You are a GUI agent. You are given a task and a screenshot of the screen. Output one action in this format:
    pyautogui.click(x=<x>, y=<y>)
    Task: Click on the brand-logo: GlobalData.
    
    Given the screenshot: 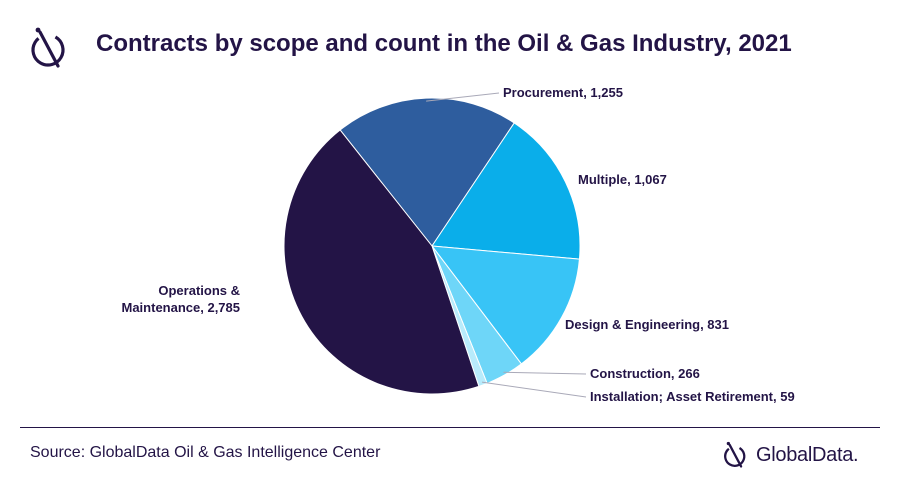 What is the action you would take?
    pyautogui.click(x=802, y=456)
    